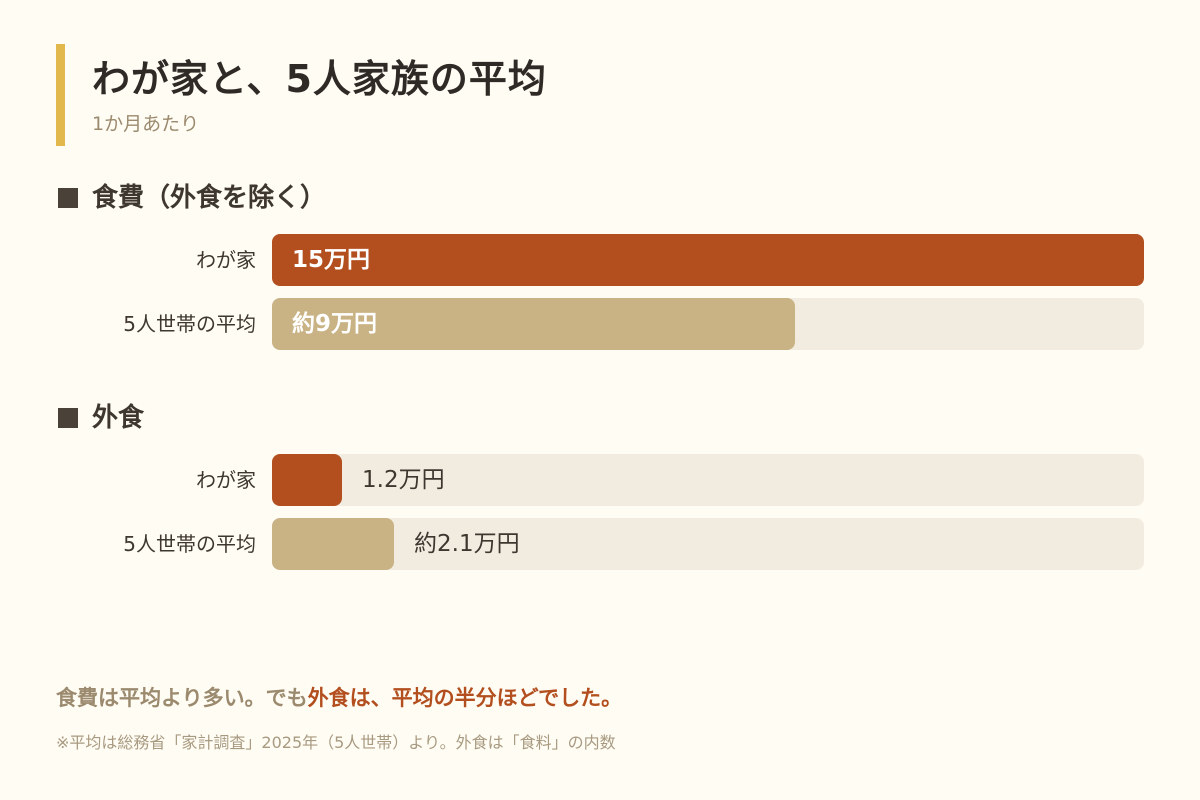 This screenshot has width=1200, height=800. What do you see at coordinates (708, 480) in the screenshot?
I see `bar-track: 1.2万円` at bounding box center [708, 480].